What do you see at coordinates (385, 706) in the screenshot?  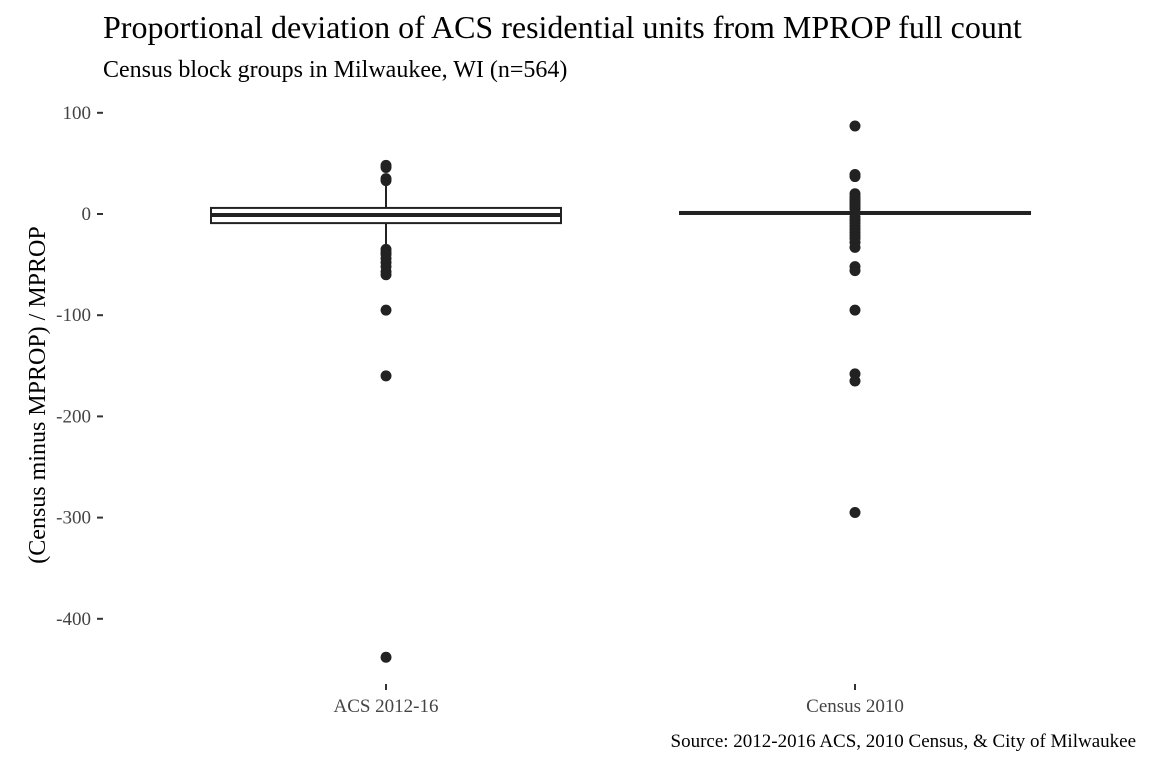 I see `x-tick-label: ACS 2012-16` at bounding box center [385, 706].